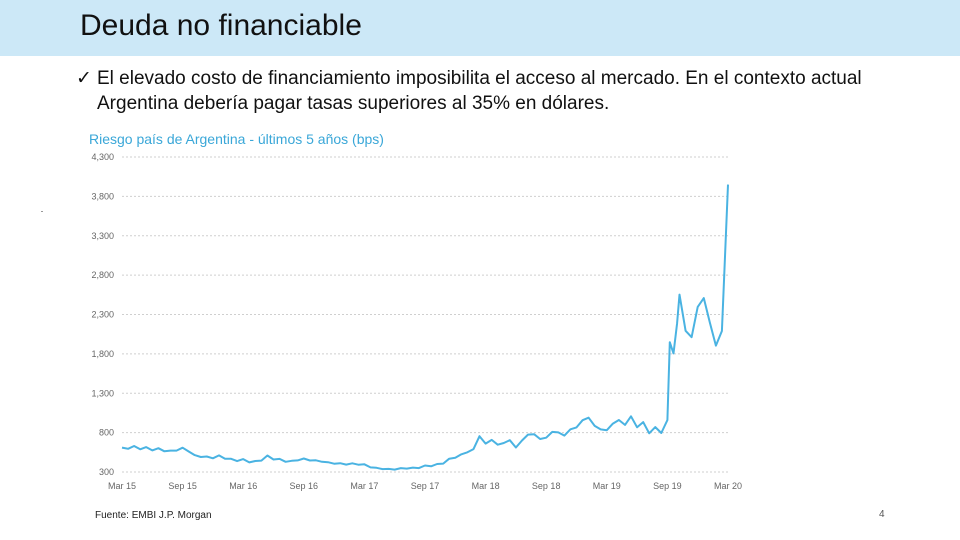 This screenshot has width=960, height=540. Describe the element at coordinates (304, 486) in the screenshot. I see `x-tick-label: Sep 16` at that location.